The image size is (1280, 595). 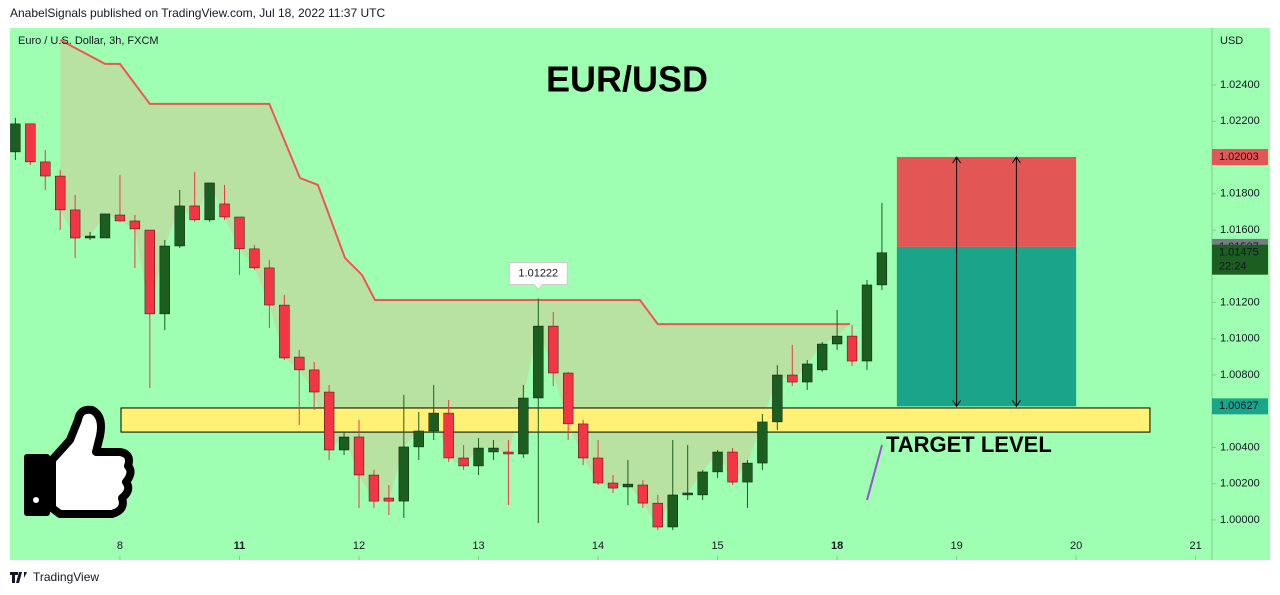 I want to click on symbol: Euro / U.S. Dollar, 3h, FXCM, so click(x=88, y=41).